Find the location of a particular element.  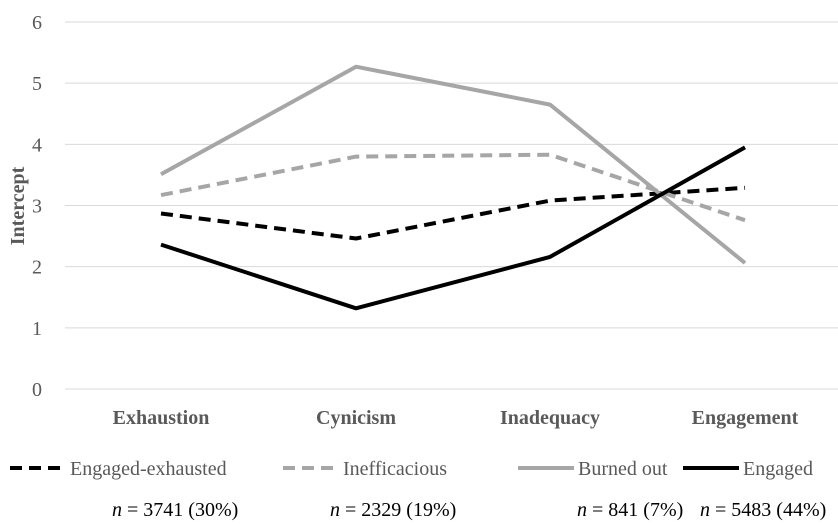

y-tick-label: 3 is located at coordinates (37, 207).